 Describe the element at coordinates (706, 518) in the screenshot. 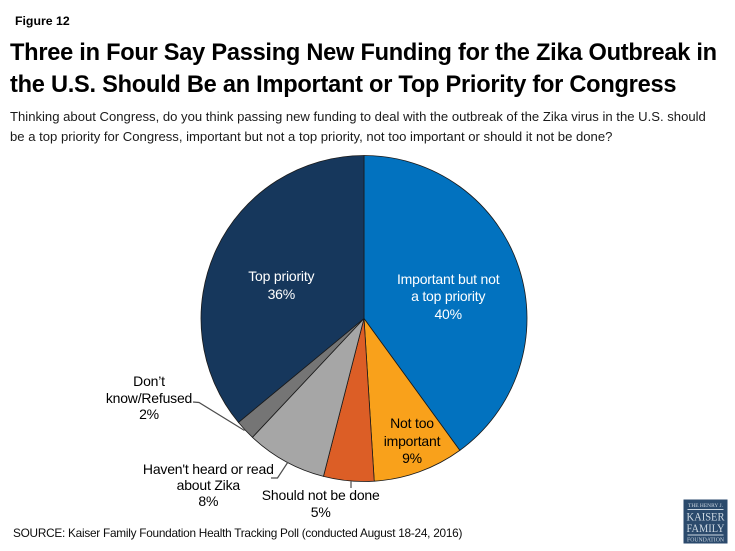

I see `svg-text: KAISER` at that location.